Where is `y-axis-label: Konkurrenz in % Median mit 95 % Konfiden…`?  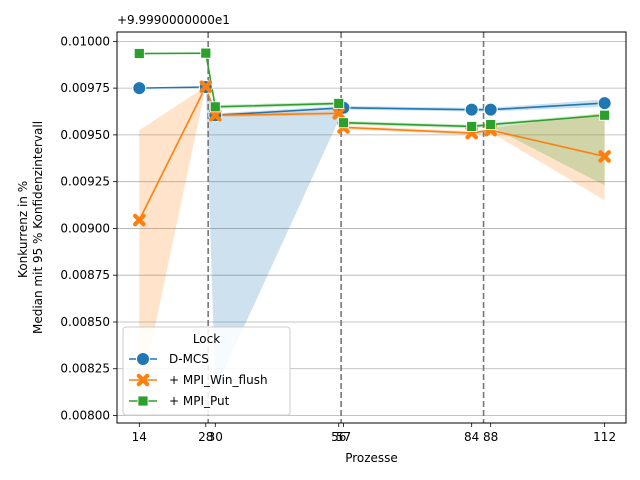 y-axis-label: Konkurrenz in % Median mit 95 % Konfiden… is located at coordinates (30, 227).